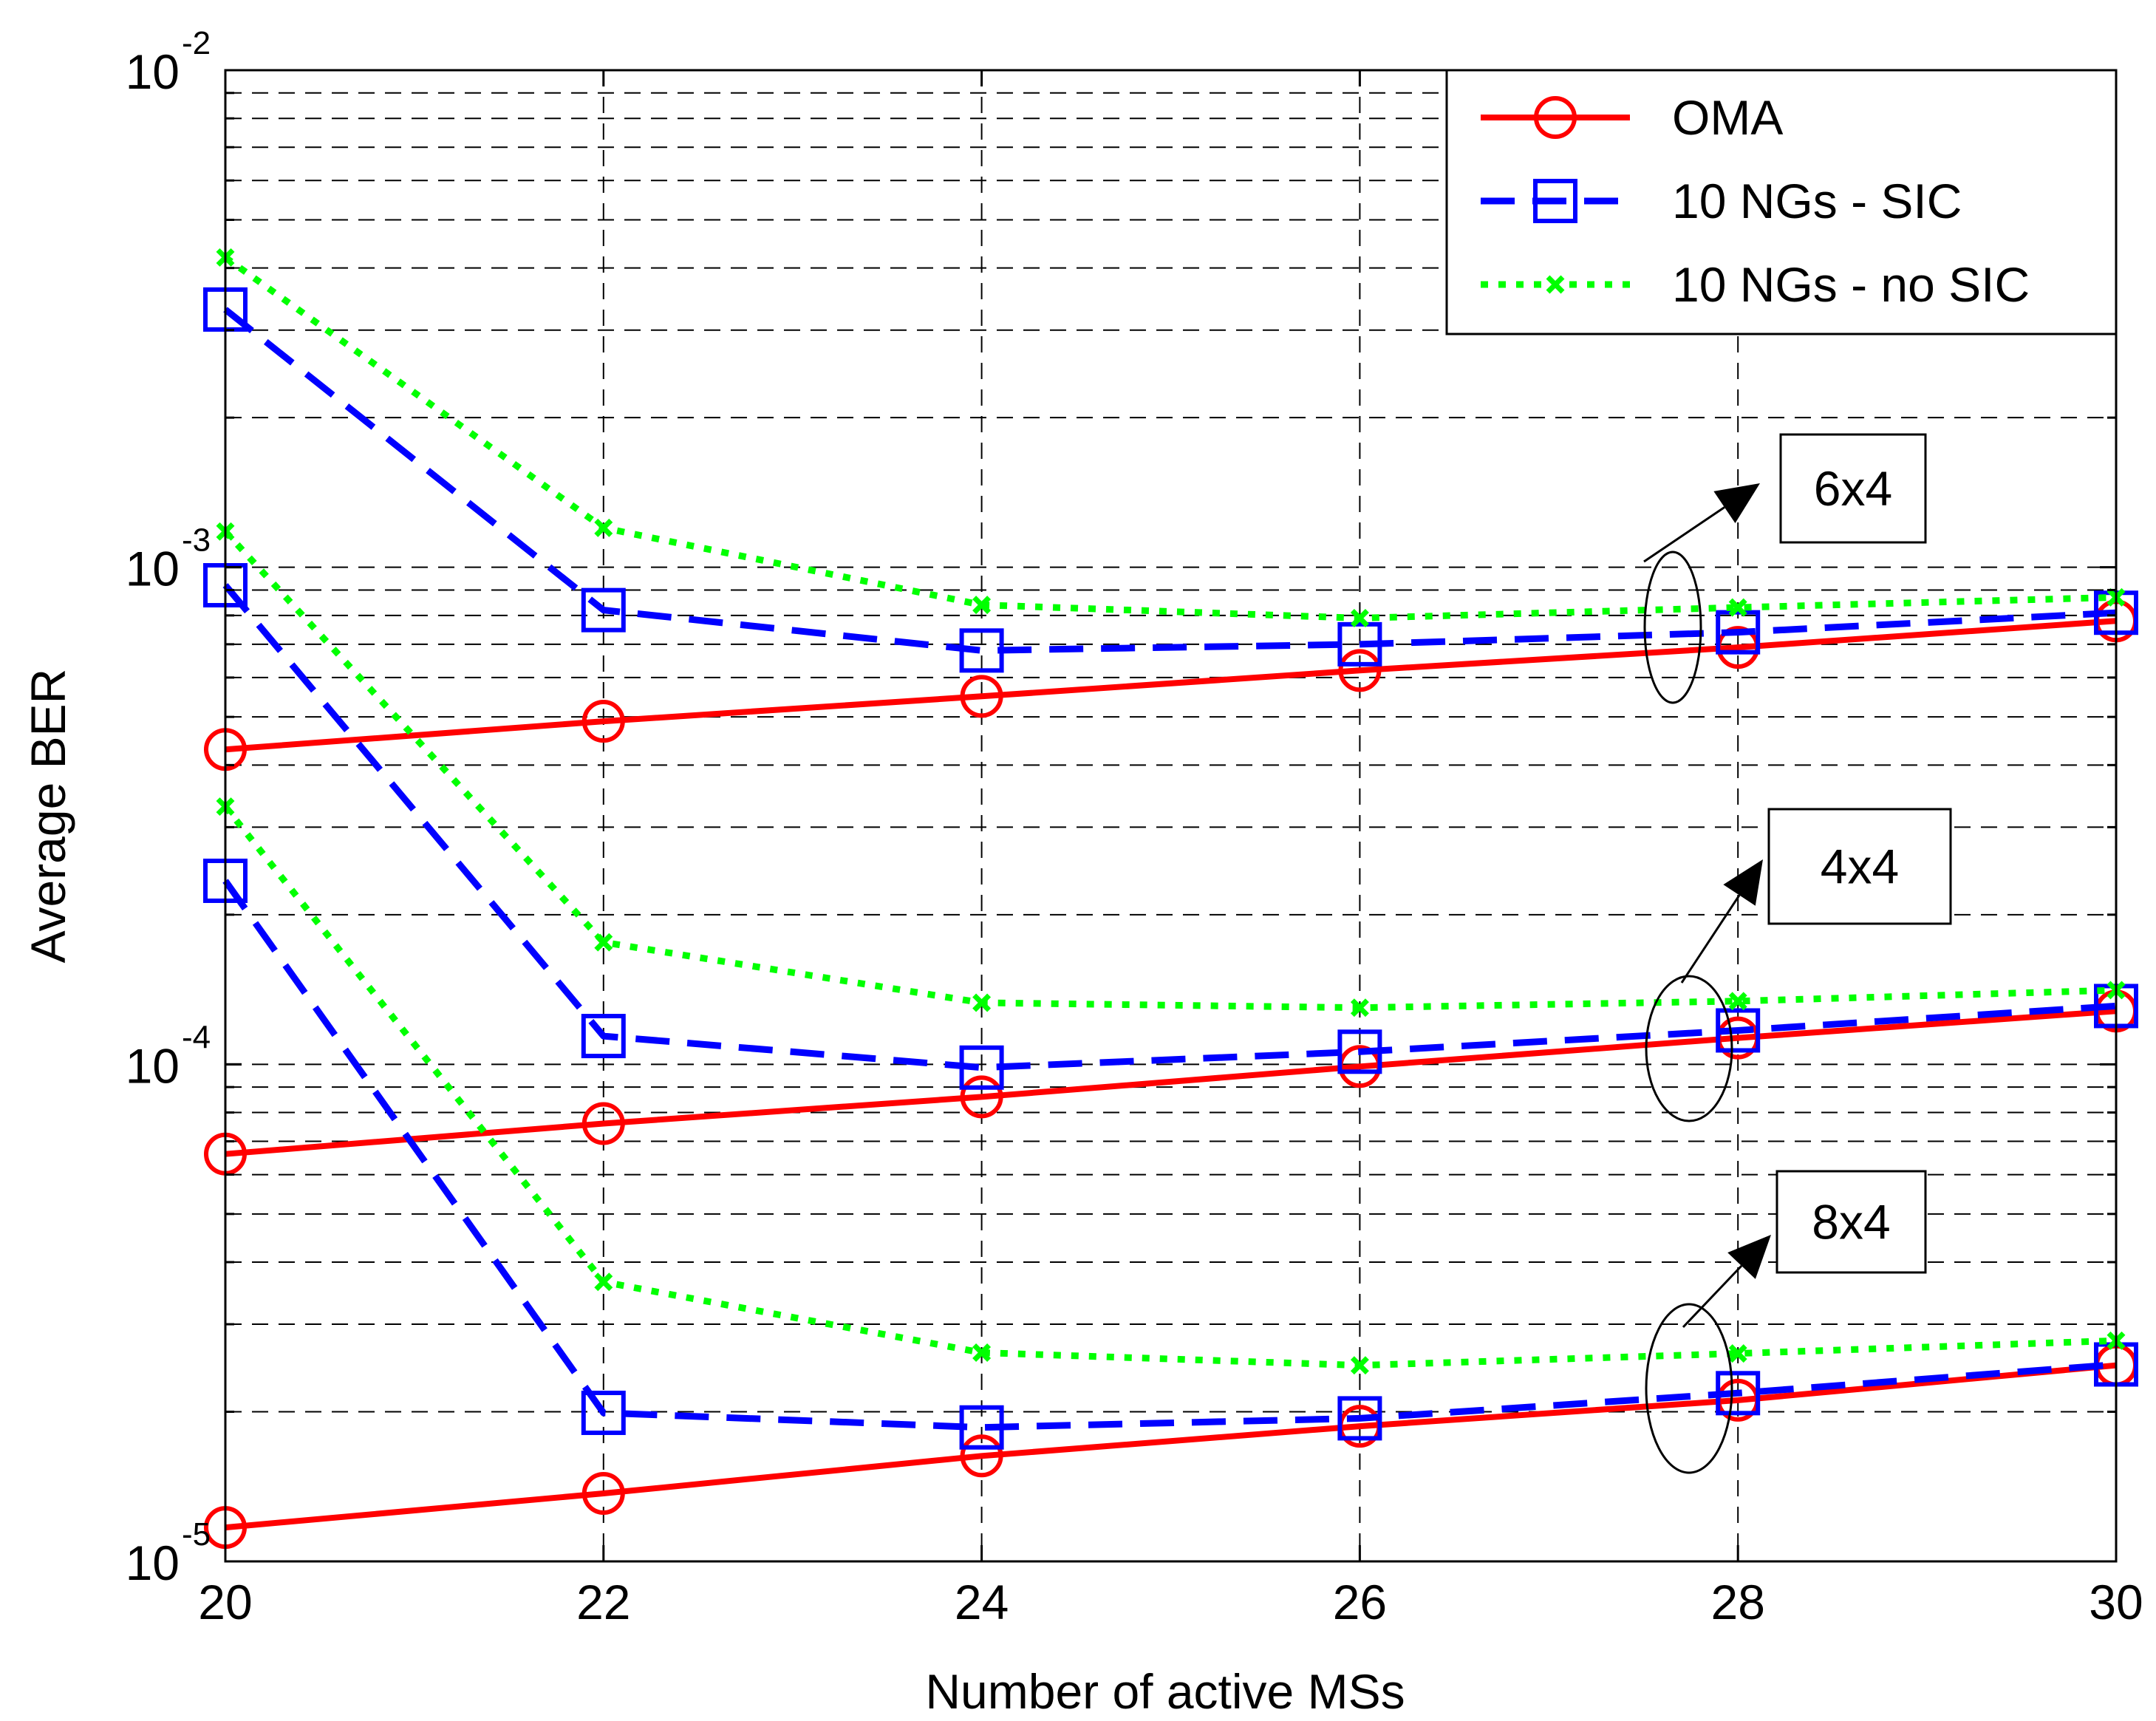 This screenshot has width=2156, height=1721. Describe the element at coordinates (196, 1534) in the screenshot. I see `y-tick-label-exponent: -5` at that location.